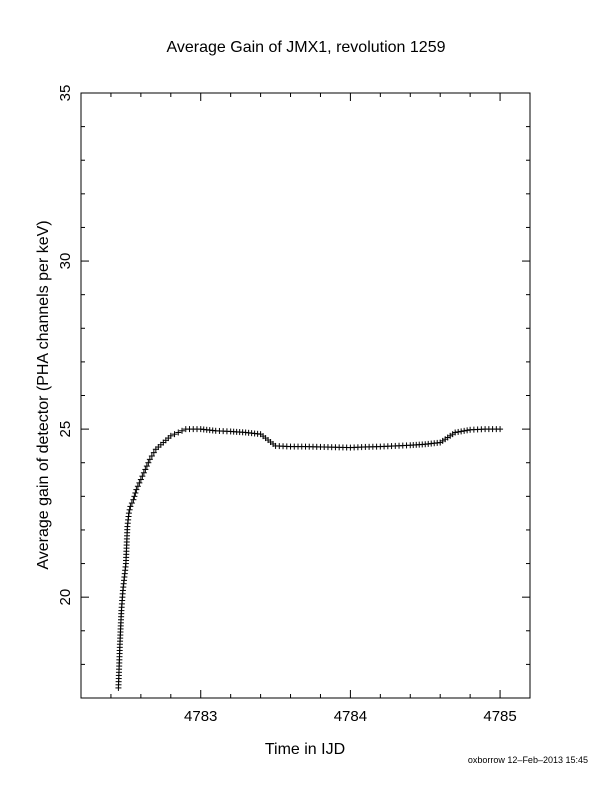  What do you see at coordinates (527, 760) in the screenshot?
I see `footer-credit: oxborrow 12–Feb–2013 15:45` at bounding box center [527, 760].